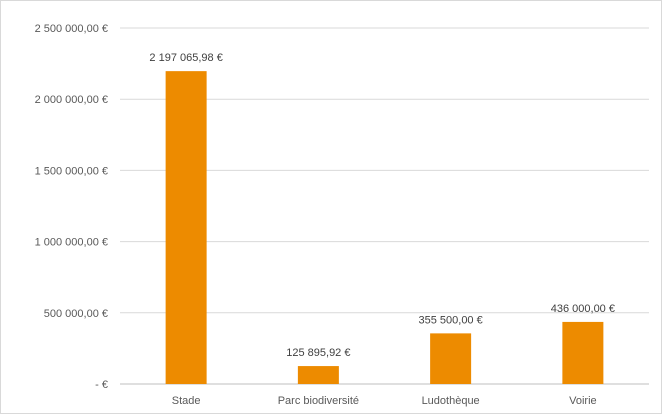 This screenshot has width=662, height=415. I want to click on x-tick-label: Voirie, so click(583, 401).